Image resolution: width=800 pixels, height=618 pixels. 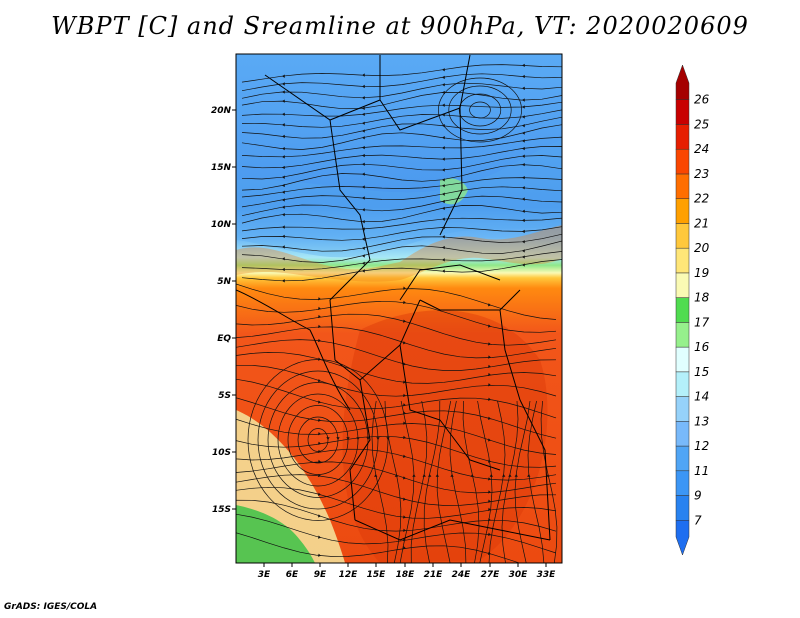 I want to click on lon-axis: 3E 6E 9E 12E 15E 18E 21E 24E 27E 30E 33E, so click(x=407, y=571).